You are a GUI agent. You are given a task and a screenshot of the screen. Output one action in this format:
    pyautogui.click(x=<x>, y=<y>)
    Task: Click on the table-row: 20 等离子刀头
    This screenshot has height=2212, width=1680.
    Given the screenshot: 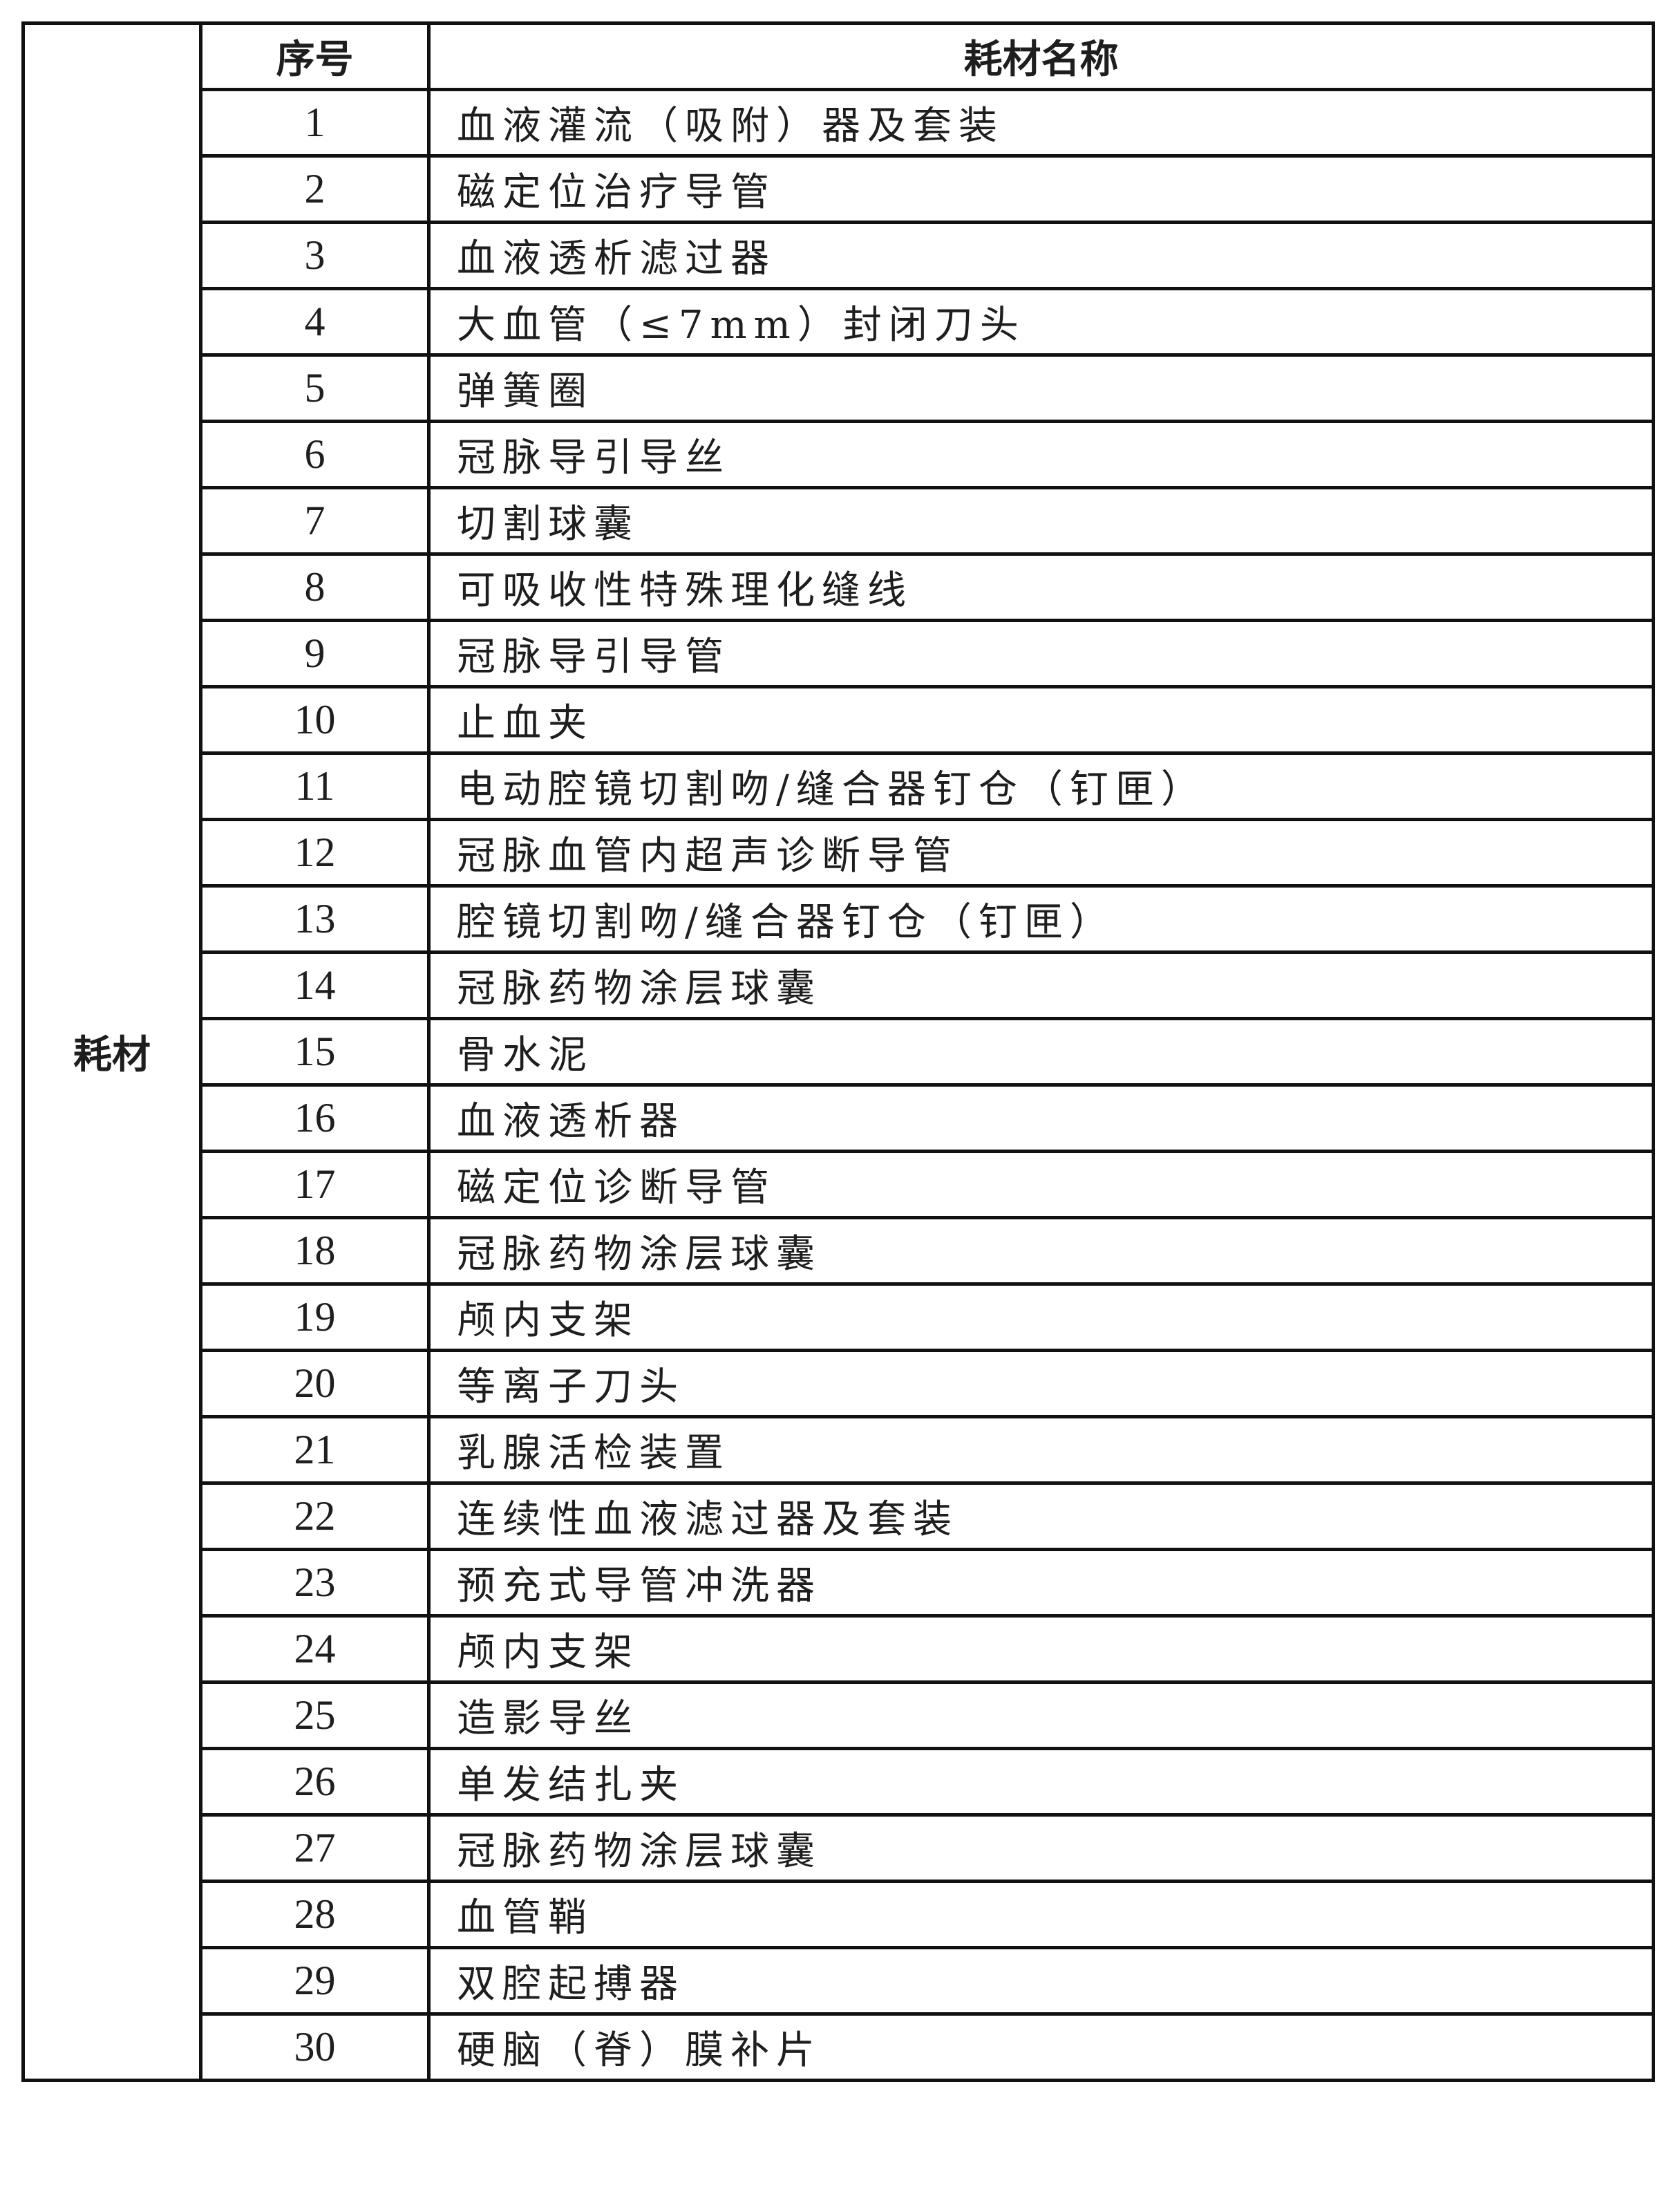 What is the action you would take?
    pyautogui.click(x=839, y=1384)
    